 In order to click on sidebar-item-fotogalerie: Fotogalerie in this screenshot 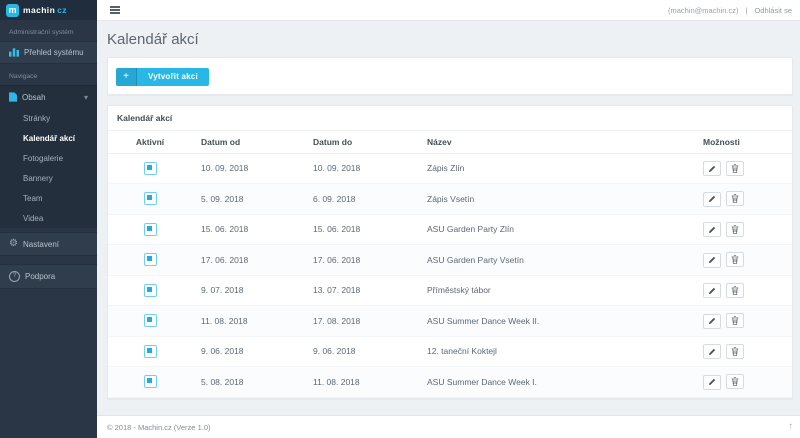, I will do `click(43, 158)`.